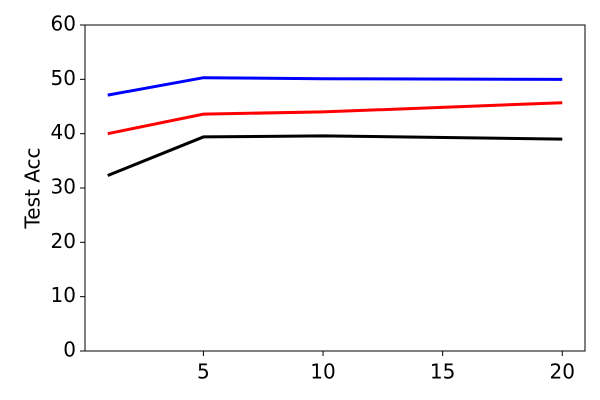 The image size is (600, 400). Describe the element at coordinates (203, 372) in the screenshot. I see `x-tick-label: 5` at that location.